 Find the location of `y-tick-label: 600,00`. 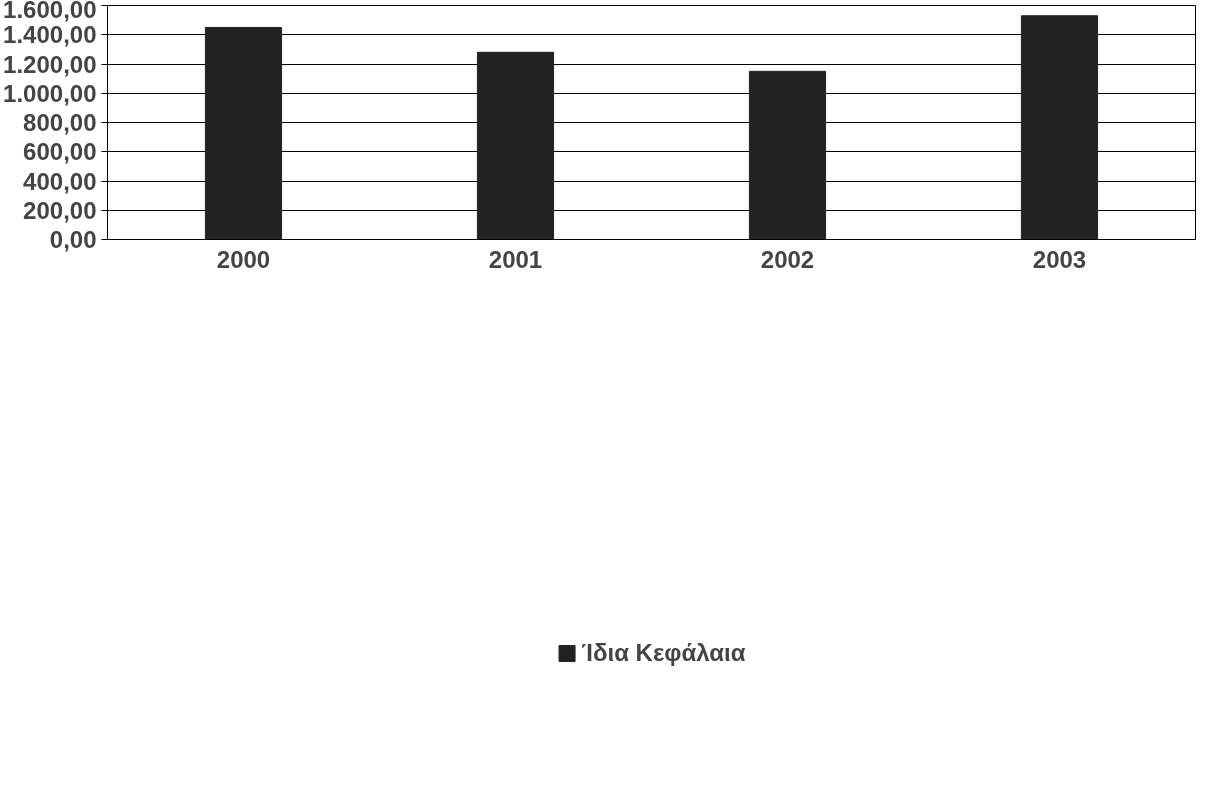

y-tick-label: 600,00 is located at coordinates (60, 152).